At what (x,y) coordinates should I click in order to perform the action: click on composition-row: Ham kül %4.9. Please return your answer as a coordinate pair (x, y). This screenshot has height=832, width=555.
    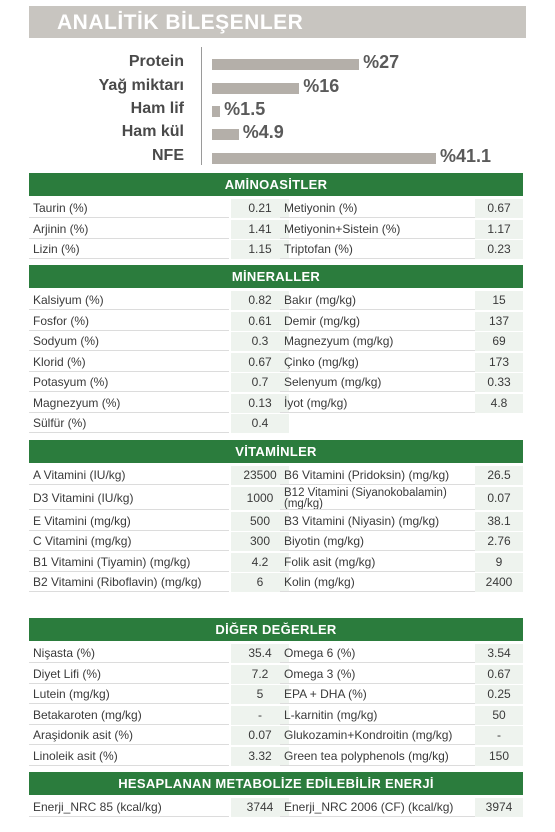
    Looking at the image, I should click on (277, 133).